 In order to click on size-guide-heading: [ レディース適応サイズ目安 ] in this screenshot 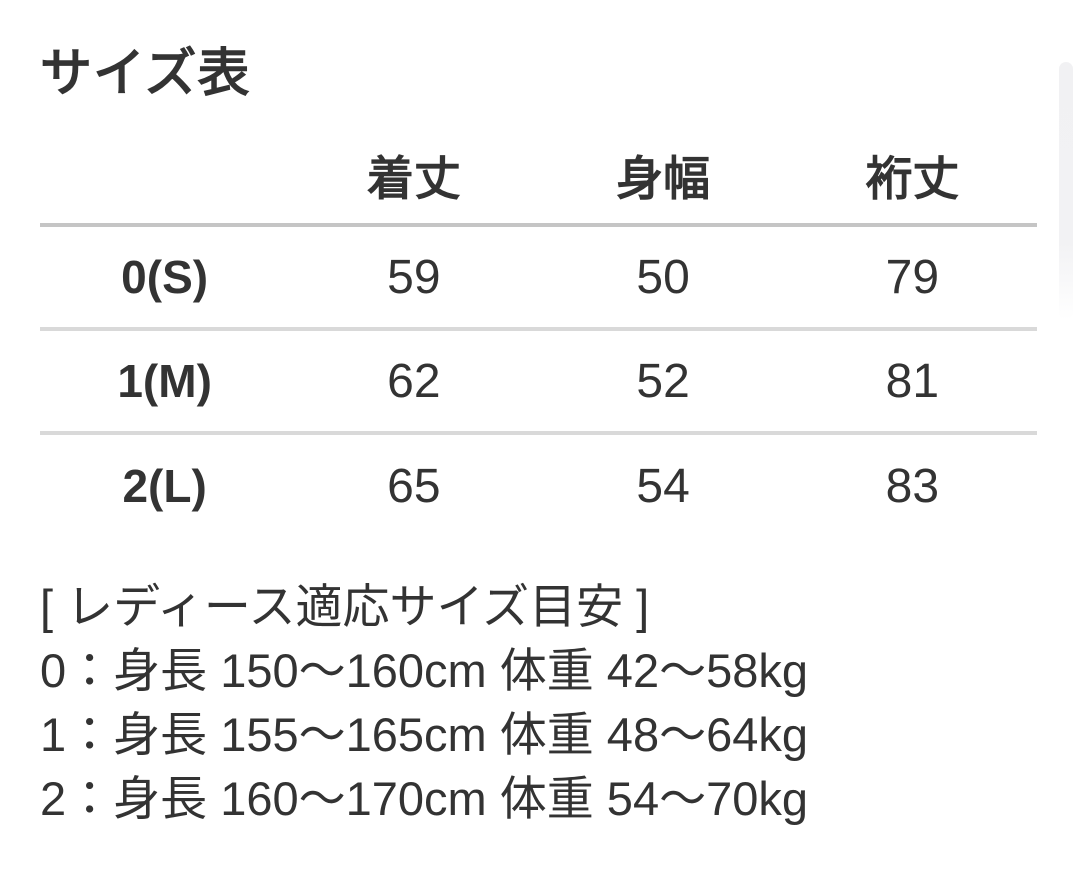, I will do `click(345, 606)`.